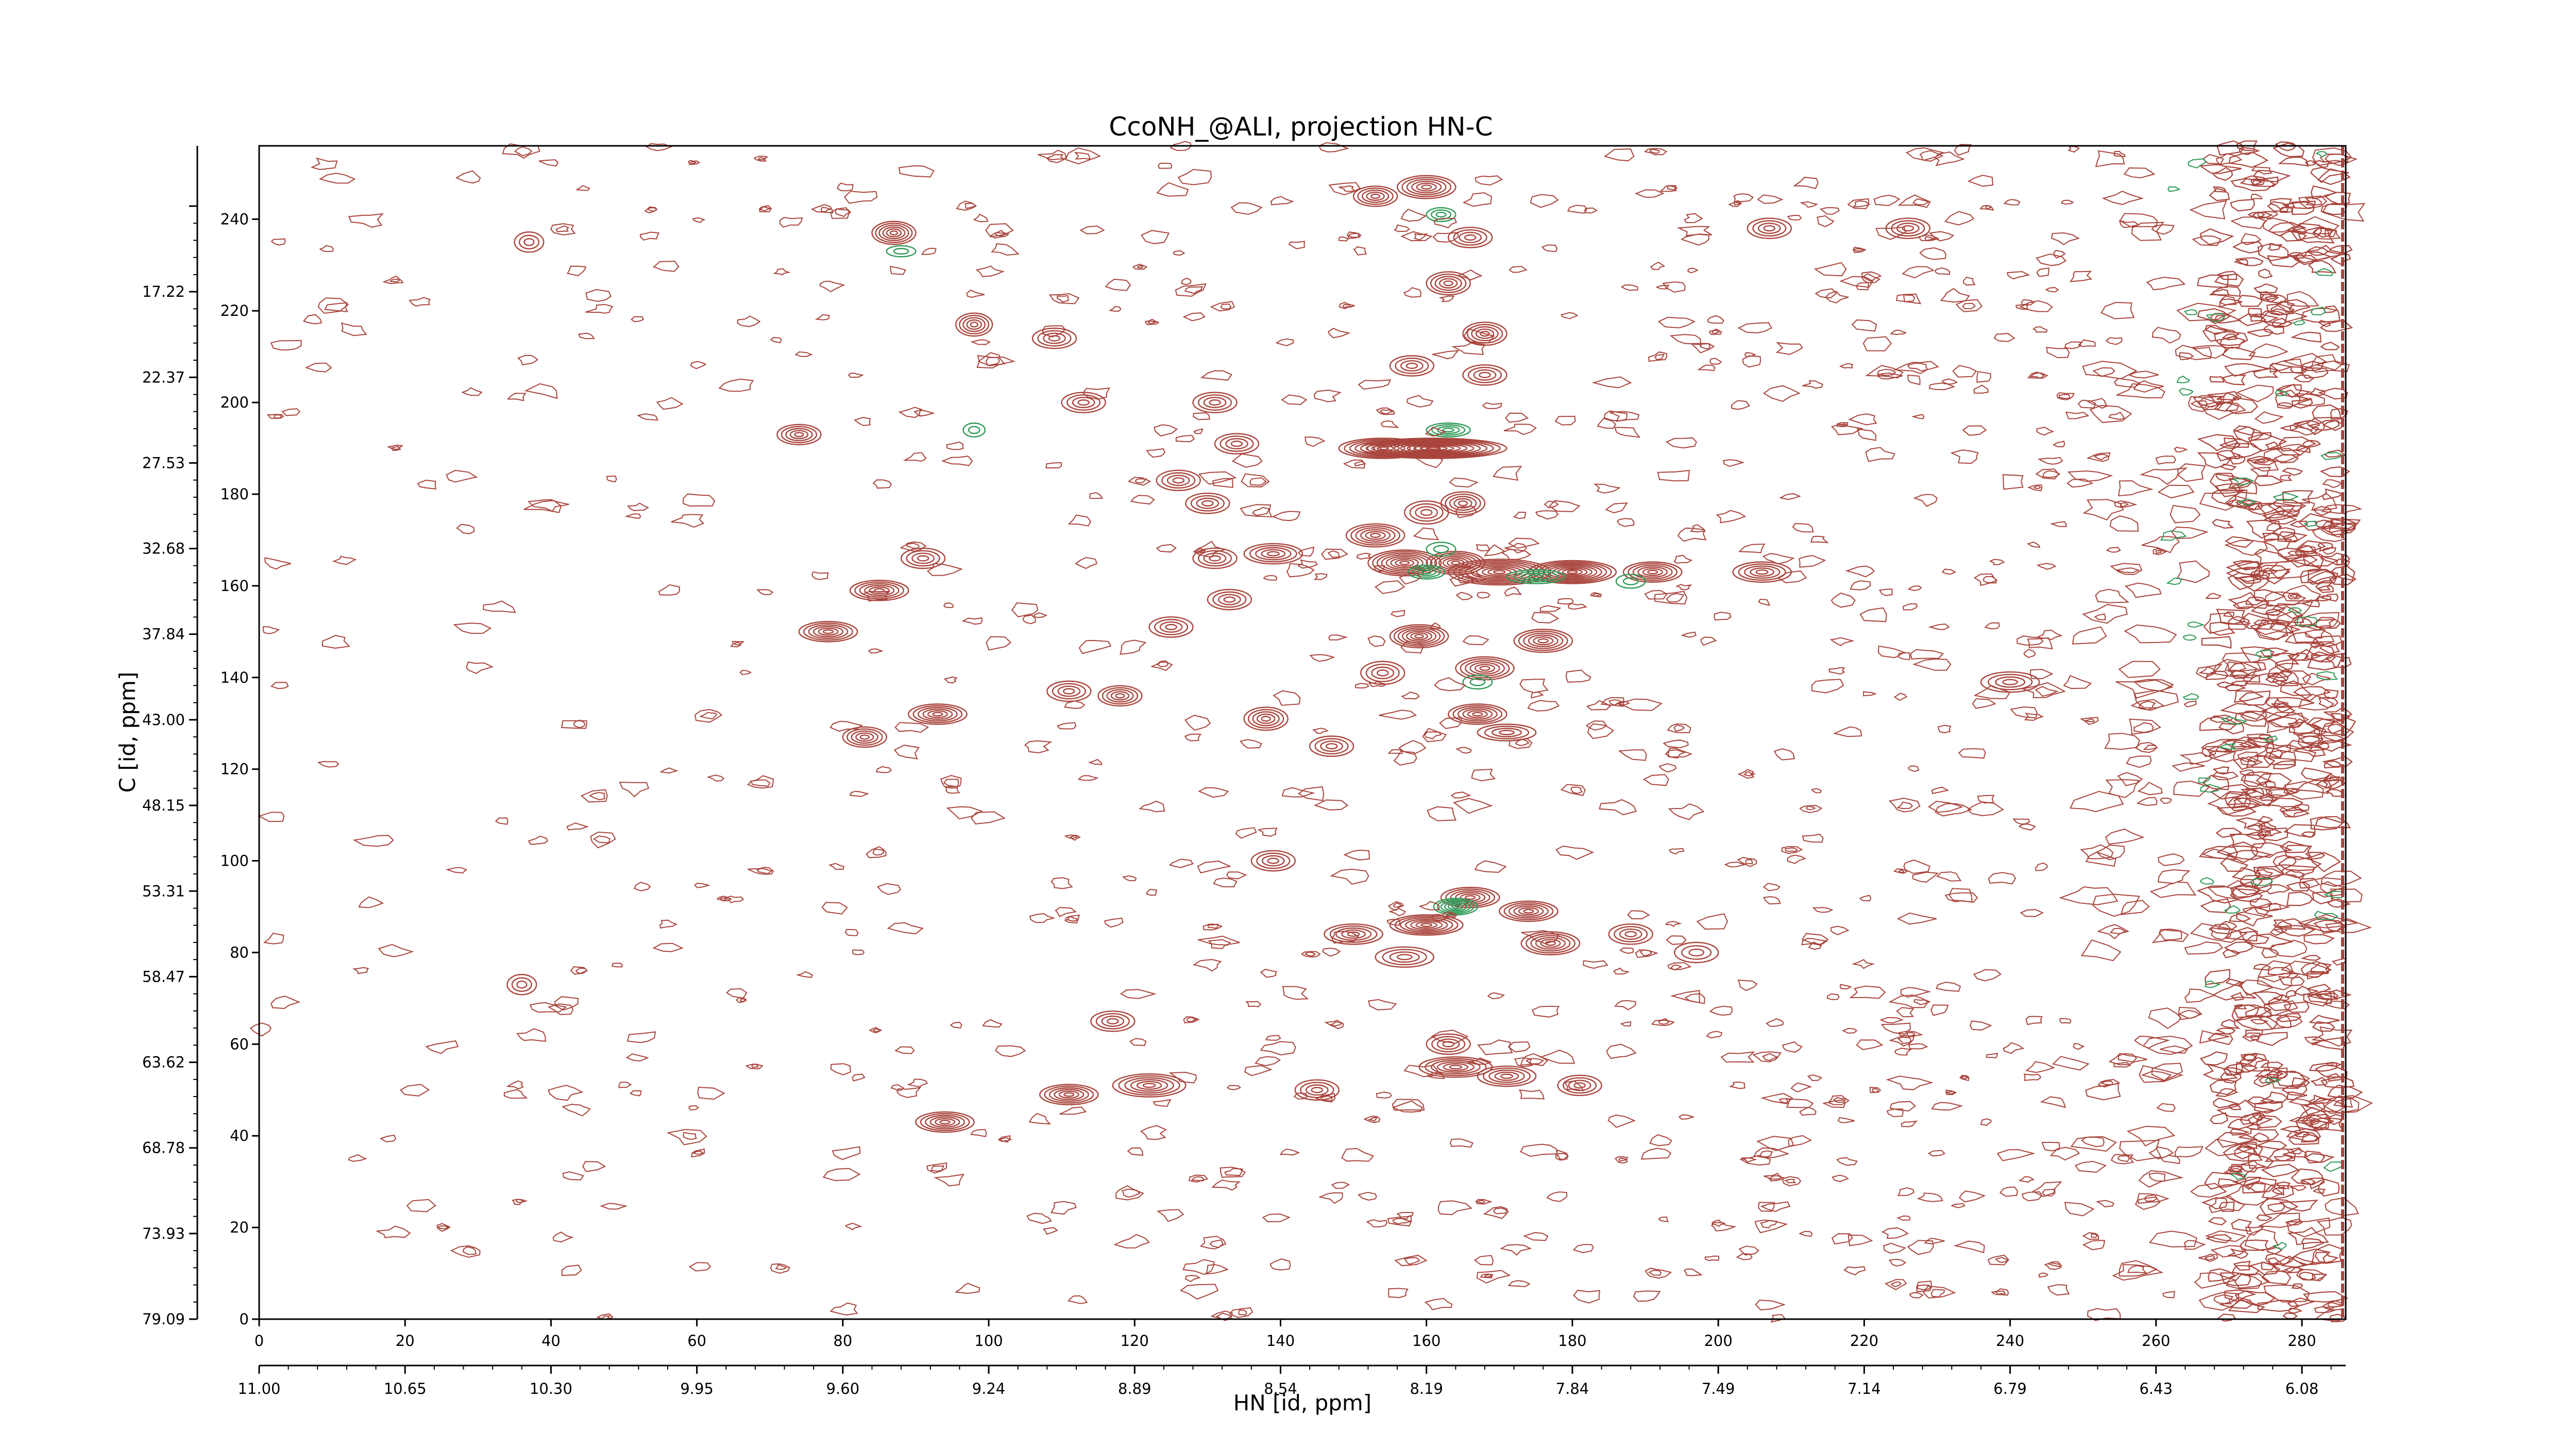  Describe the element at coordinates (988, 1341) in the screenshot. I see `x-index-tick-label: 100` at that location.